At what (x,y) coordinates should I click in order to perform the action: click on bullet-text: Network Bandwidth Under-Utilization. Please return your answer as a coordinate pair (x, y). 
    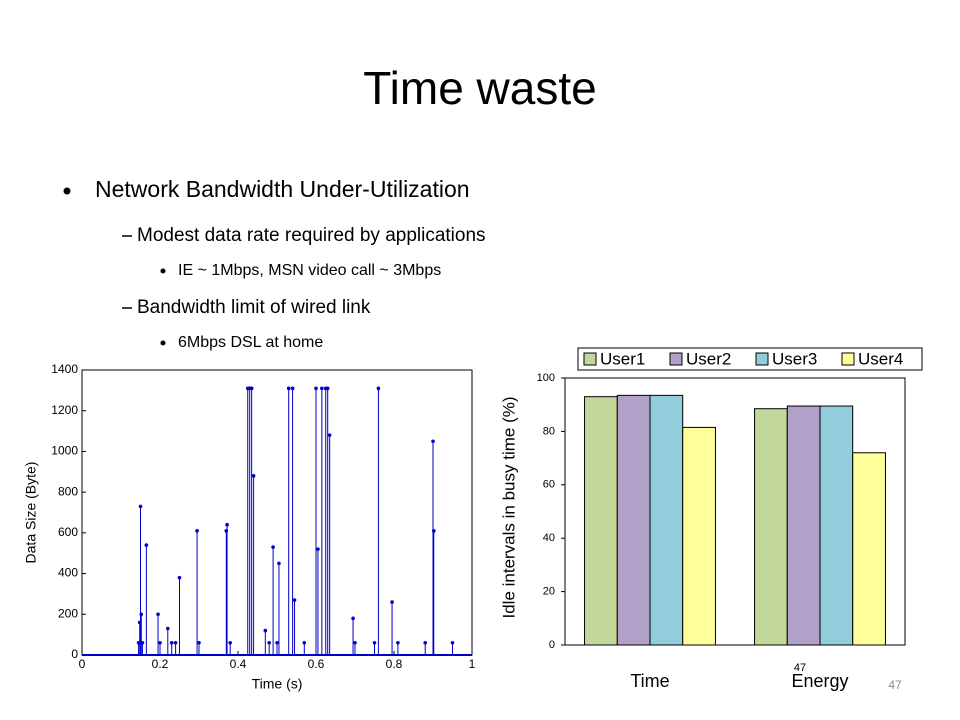
    Looking at the image, I should click on (282, 189).